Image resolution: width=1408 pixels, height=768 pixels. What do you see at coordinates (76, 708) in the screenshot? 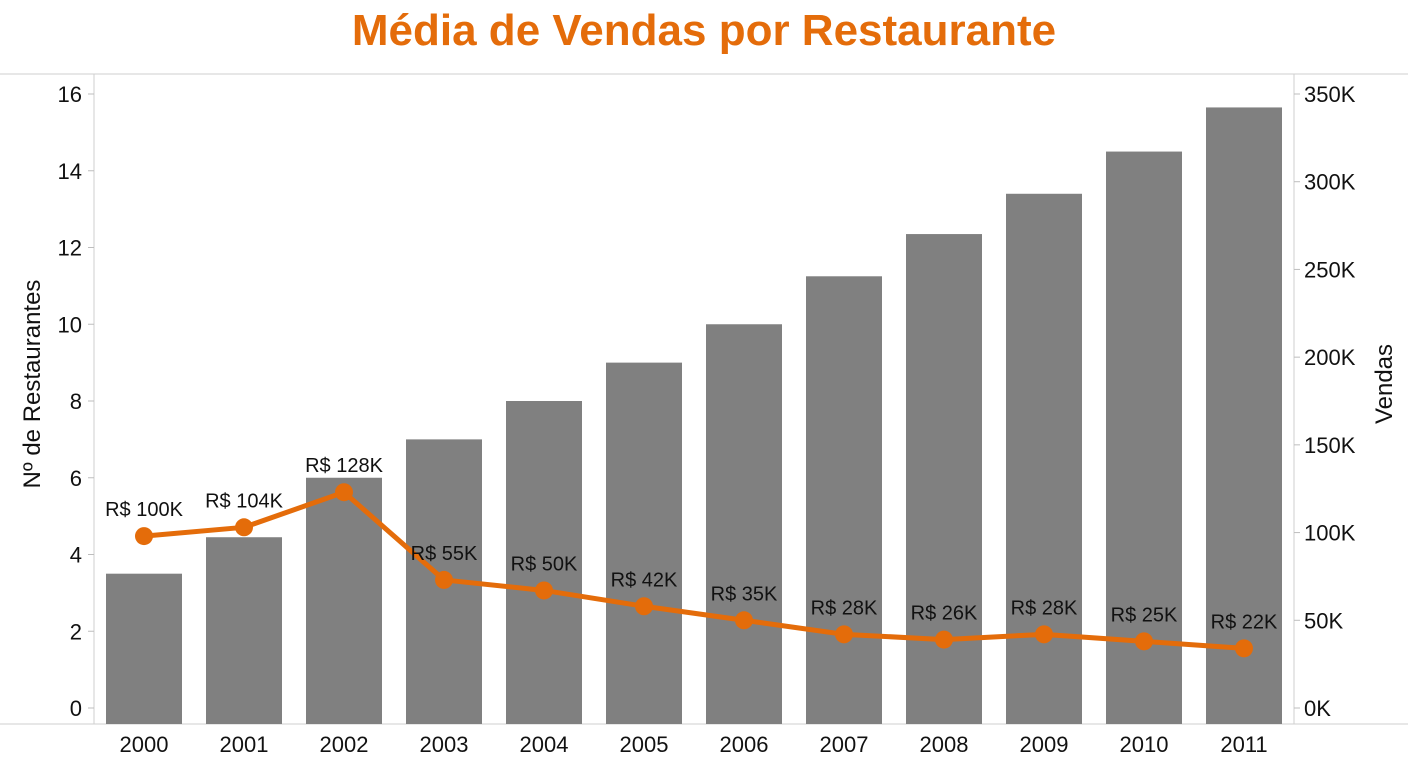
I see `left-tick-label-0: 0` at bounding box center [76, 708].